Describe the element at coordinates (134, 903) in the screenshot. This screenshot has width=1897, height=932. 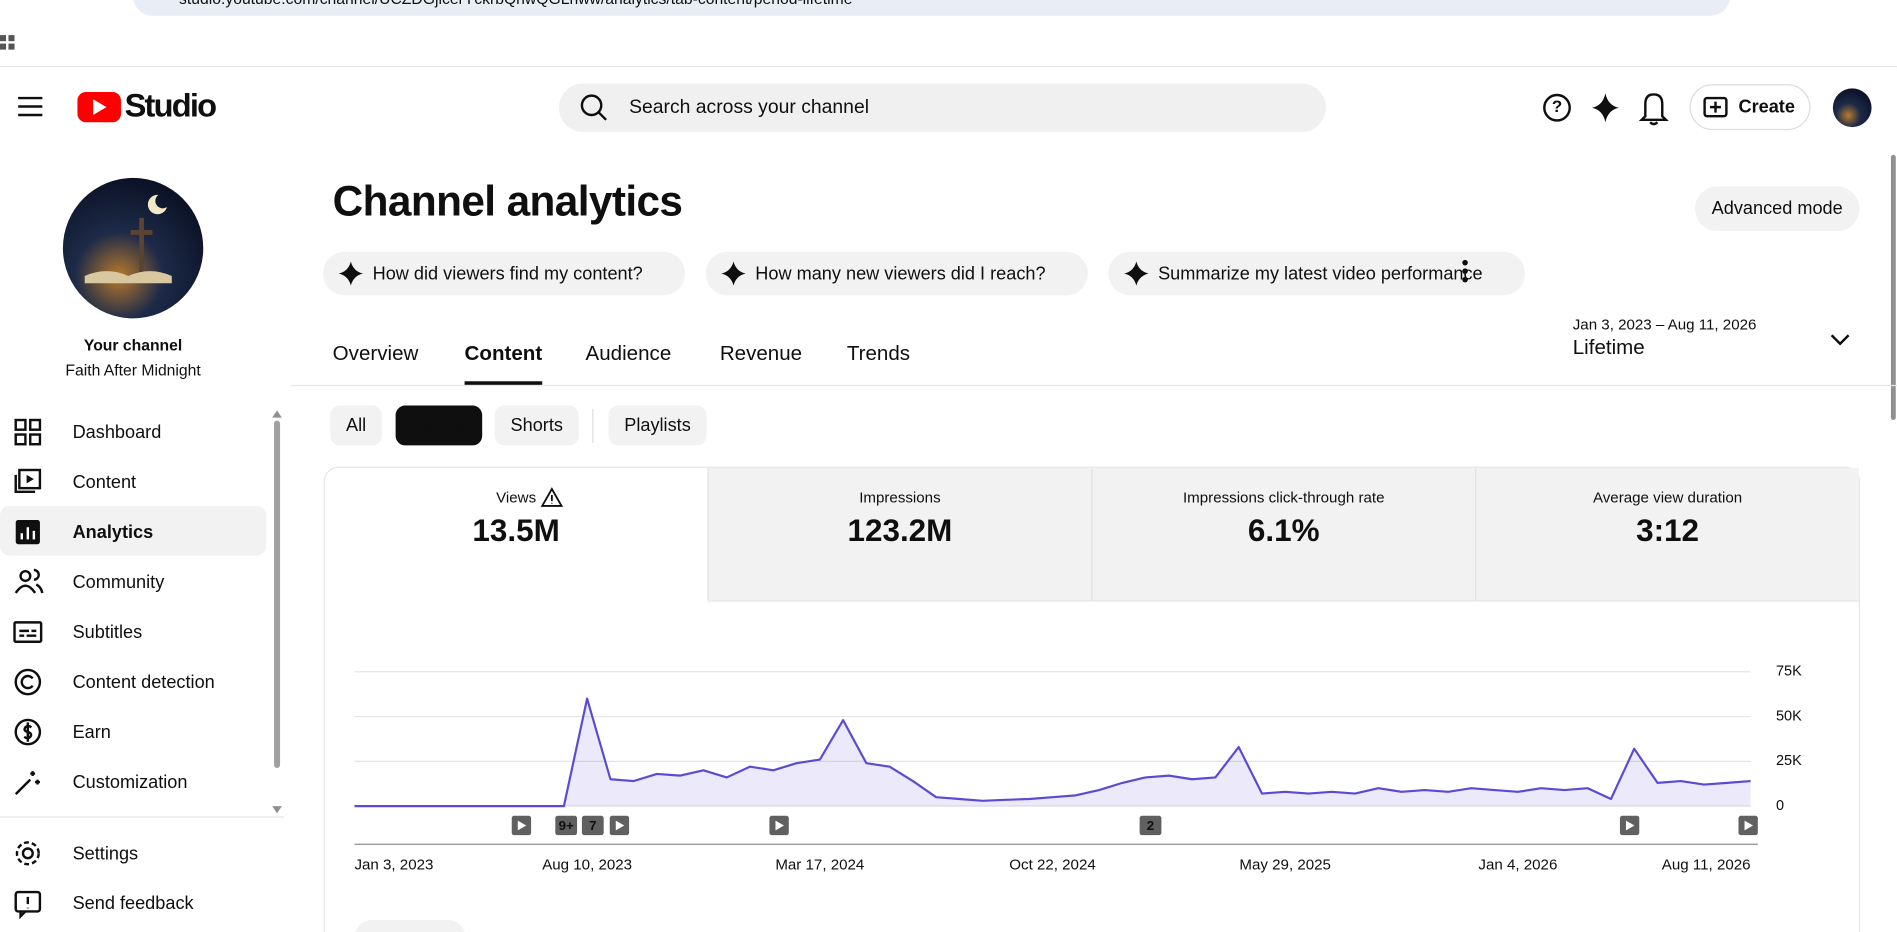
I see `nav-item: Send feedback` at that location.